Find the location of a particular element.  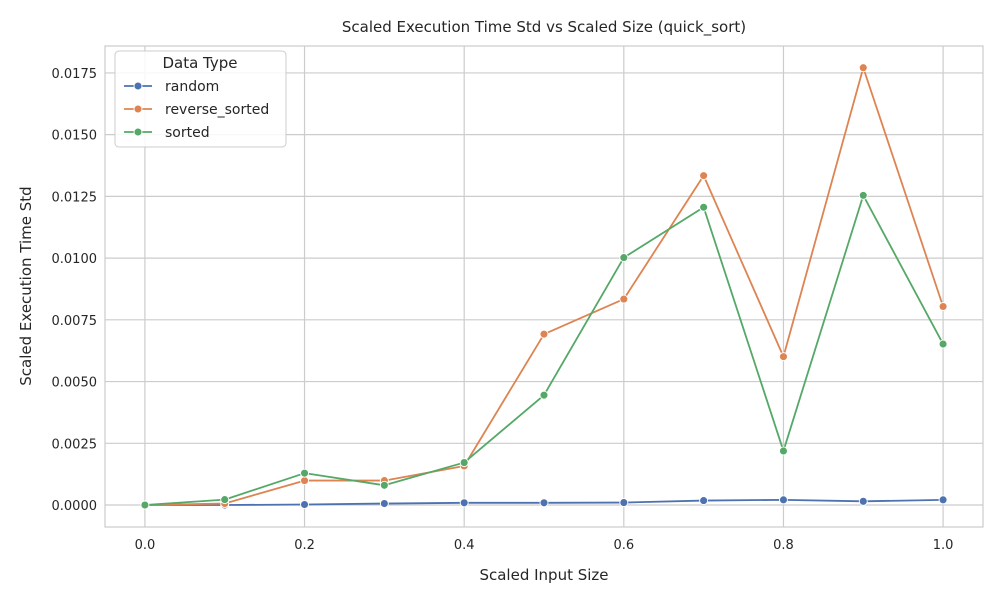

legend-item-reverse-sorted: reverse_sorted is located at coordinates (196, 110).